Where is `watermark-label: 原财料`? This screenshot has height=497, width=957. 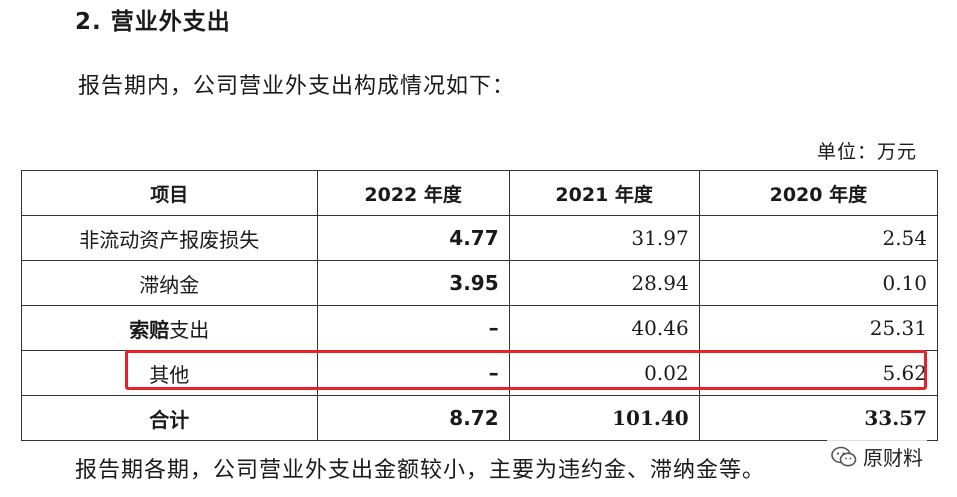
watermark-label: 原财料 is located at coordinates (893, 458).